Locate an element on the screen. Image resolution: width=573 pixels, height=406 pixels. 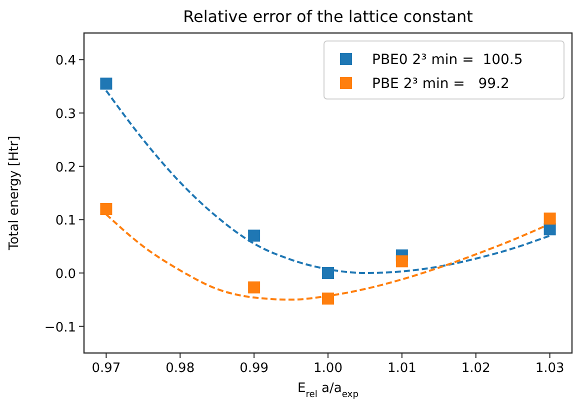
x-tick-label: 1.02 is located at coordinates (475, 368).